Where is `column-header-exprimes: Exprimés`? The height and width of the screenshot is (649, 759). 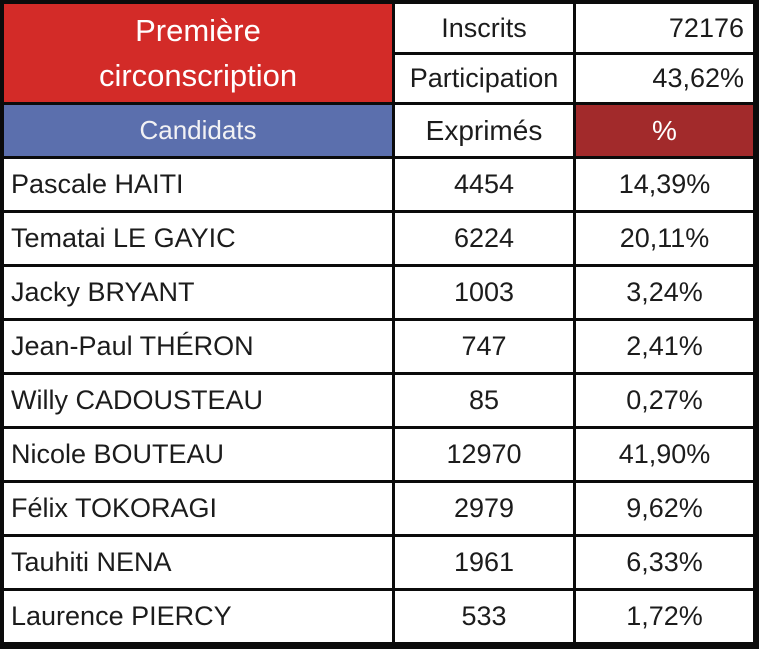
column-header-exprimes: Exprimés is located at coordinates (484, 130).